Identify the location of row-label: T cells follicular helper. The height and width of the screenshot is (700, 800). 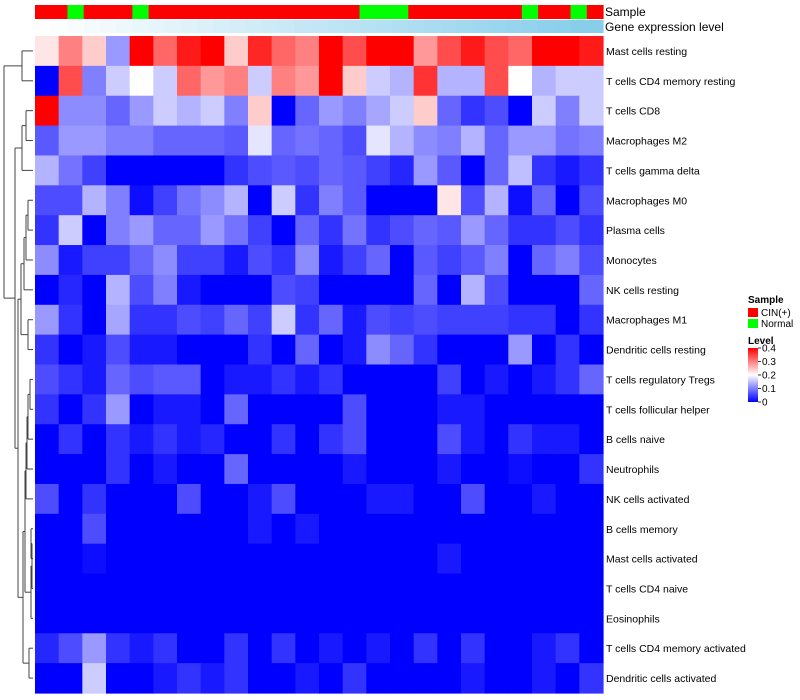
(658, 410).